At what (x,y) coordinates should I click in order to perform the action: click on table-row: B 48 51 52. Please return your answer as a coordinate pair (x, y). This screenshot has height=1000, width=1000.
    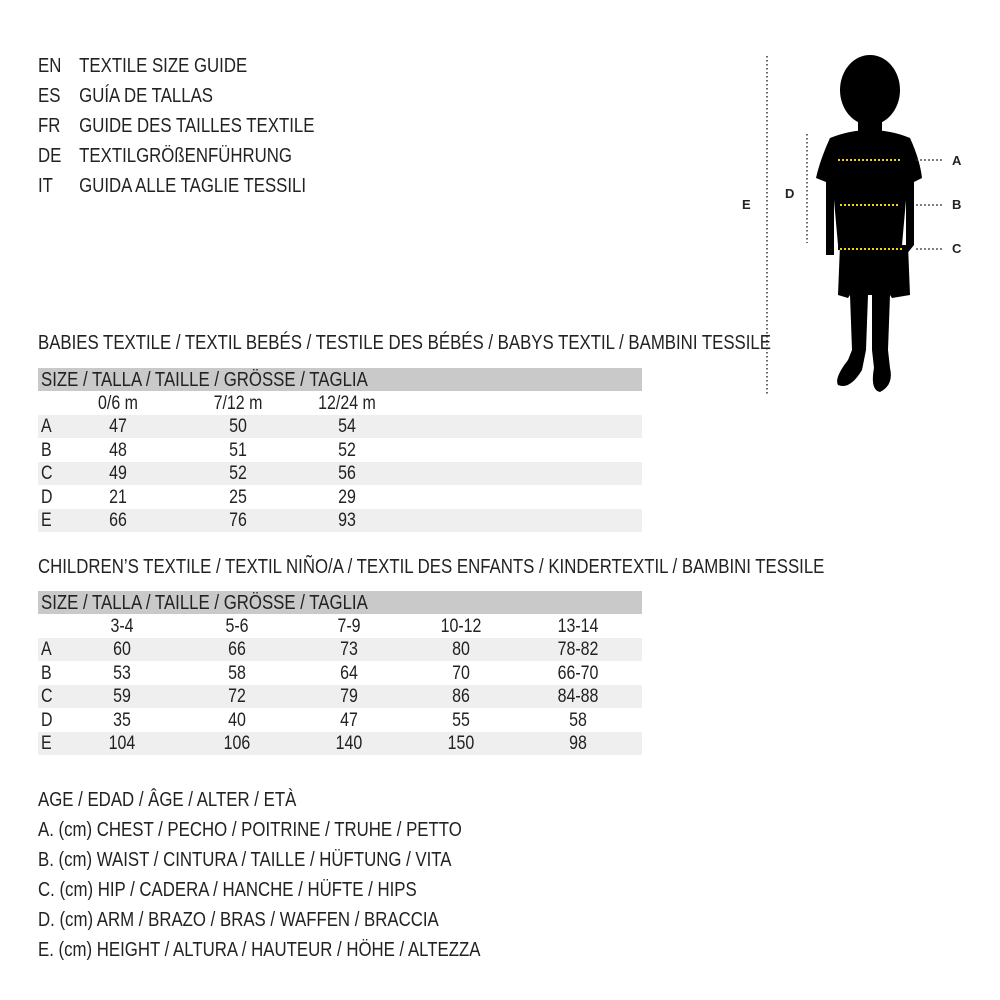
    Looking at the image, I should click on (340, 450).